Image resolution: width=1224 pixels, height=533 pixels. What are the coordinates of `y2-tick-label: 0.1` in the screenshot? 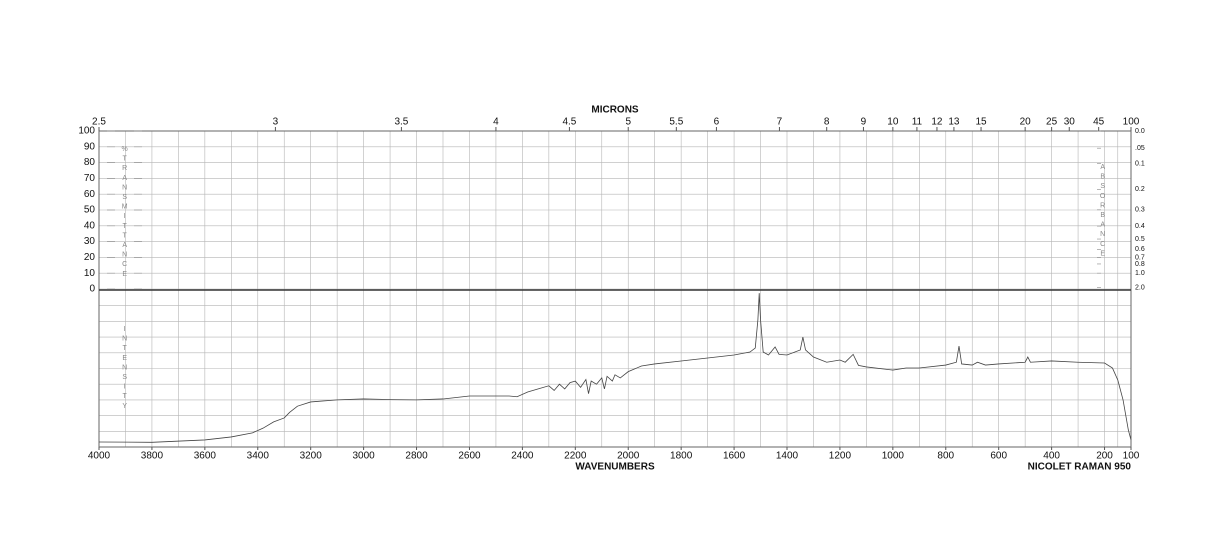 It's located at (1140, 163).